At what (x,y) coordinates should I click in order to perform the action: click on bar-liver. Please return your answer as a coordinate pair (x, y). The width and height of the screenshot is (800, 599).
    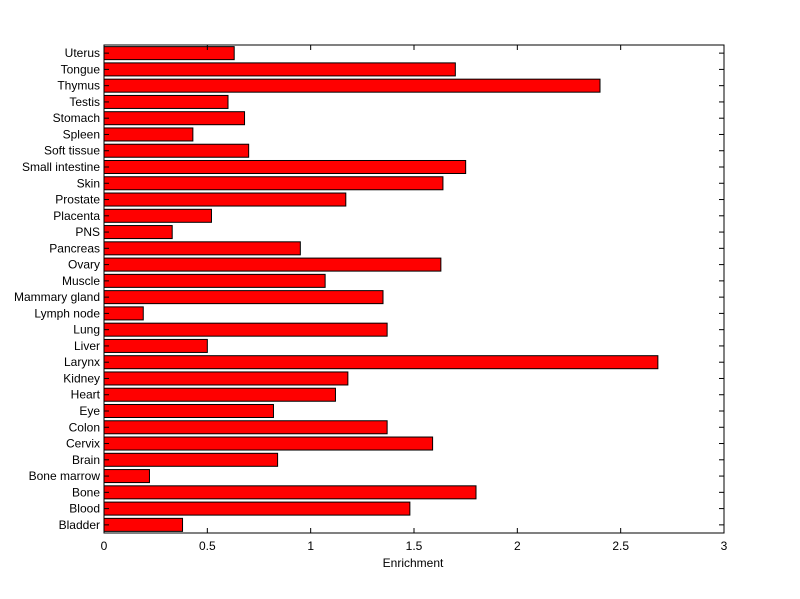
    Looking at the image, I should click on (155, 345).